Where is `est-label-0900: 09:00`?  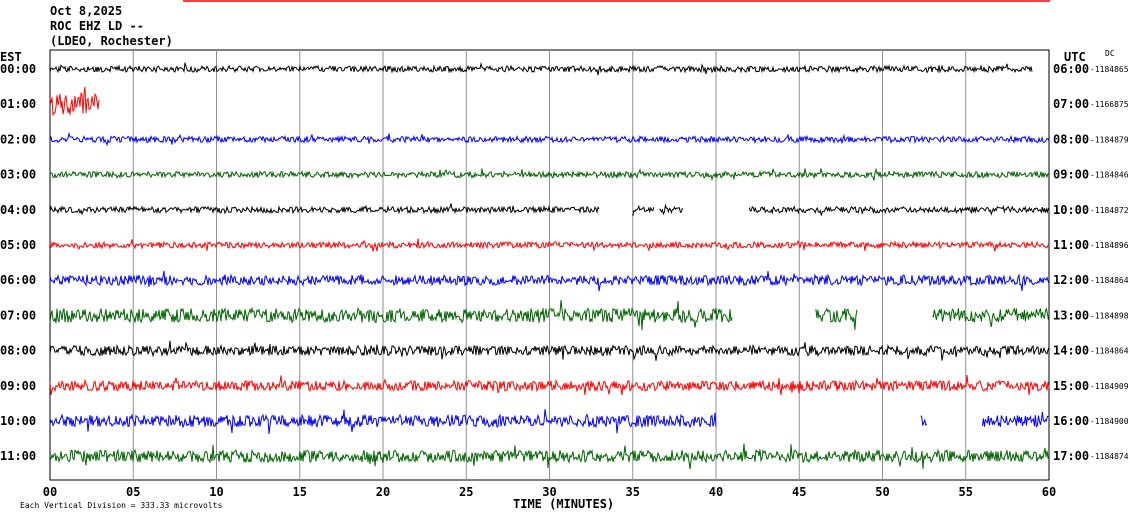 est-label-0900: 09:00 is located at coordinates (18, 386).